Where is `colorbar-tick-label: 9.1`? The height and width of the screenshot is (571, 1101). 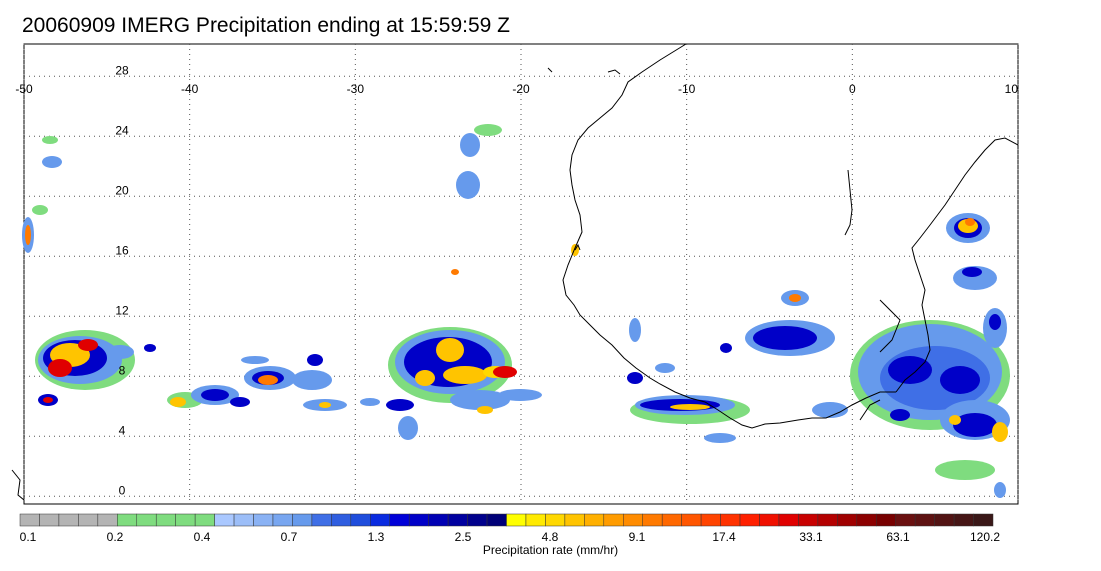 colorbar-tick-label: 9.1 is located at coordinates (637, 537).